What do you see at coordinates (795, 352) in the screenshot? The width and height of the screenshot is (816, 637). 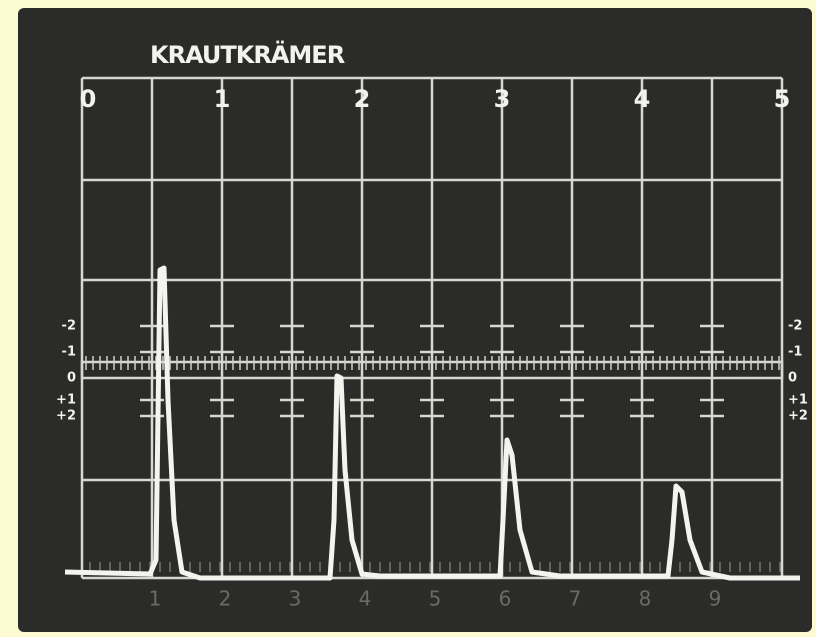 I see `side-scale-label-right: -1` at bounding box center [795, 352].